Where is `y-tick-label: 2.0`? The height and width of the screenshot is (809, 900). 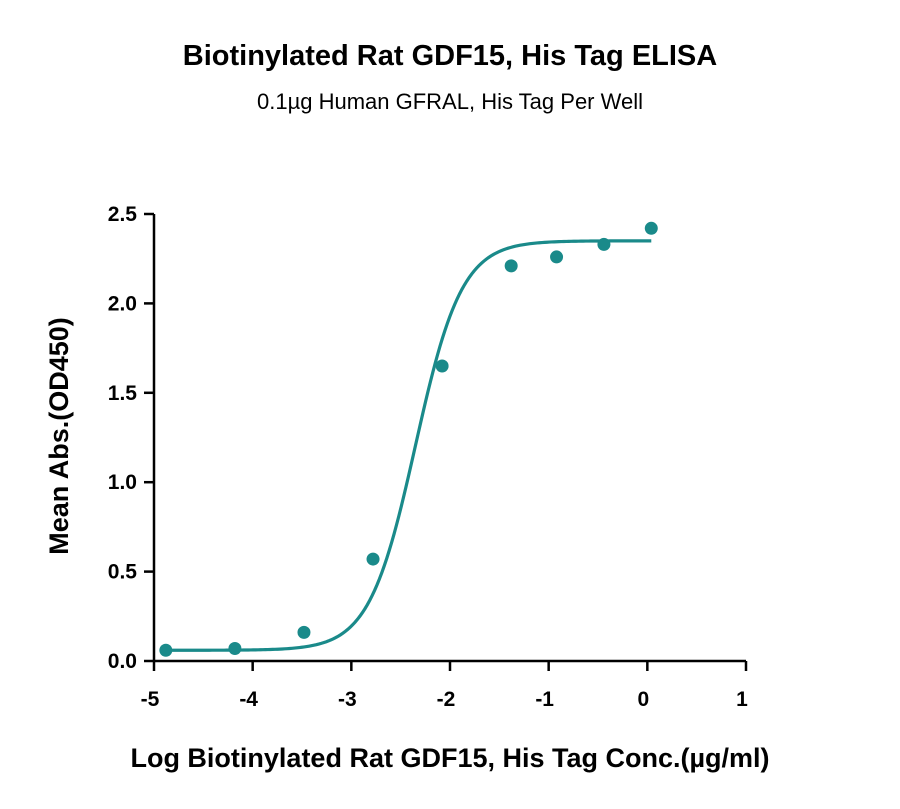 y-tick-label: 2.0 is located at coordinates (122, 303).